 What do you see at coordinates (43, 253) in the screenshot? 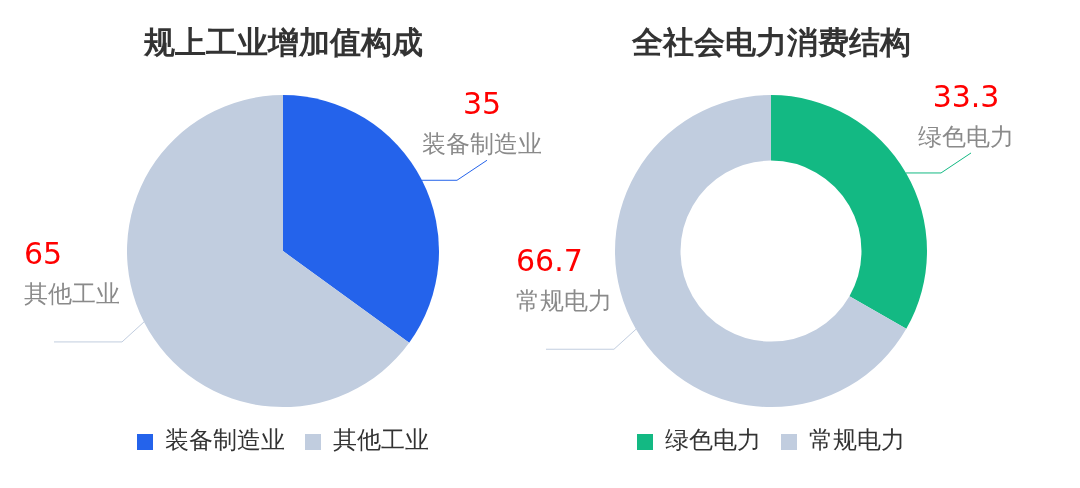
I see `data-label: 65` at bounding box center [43, 253].